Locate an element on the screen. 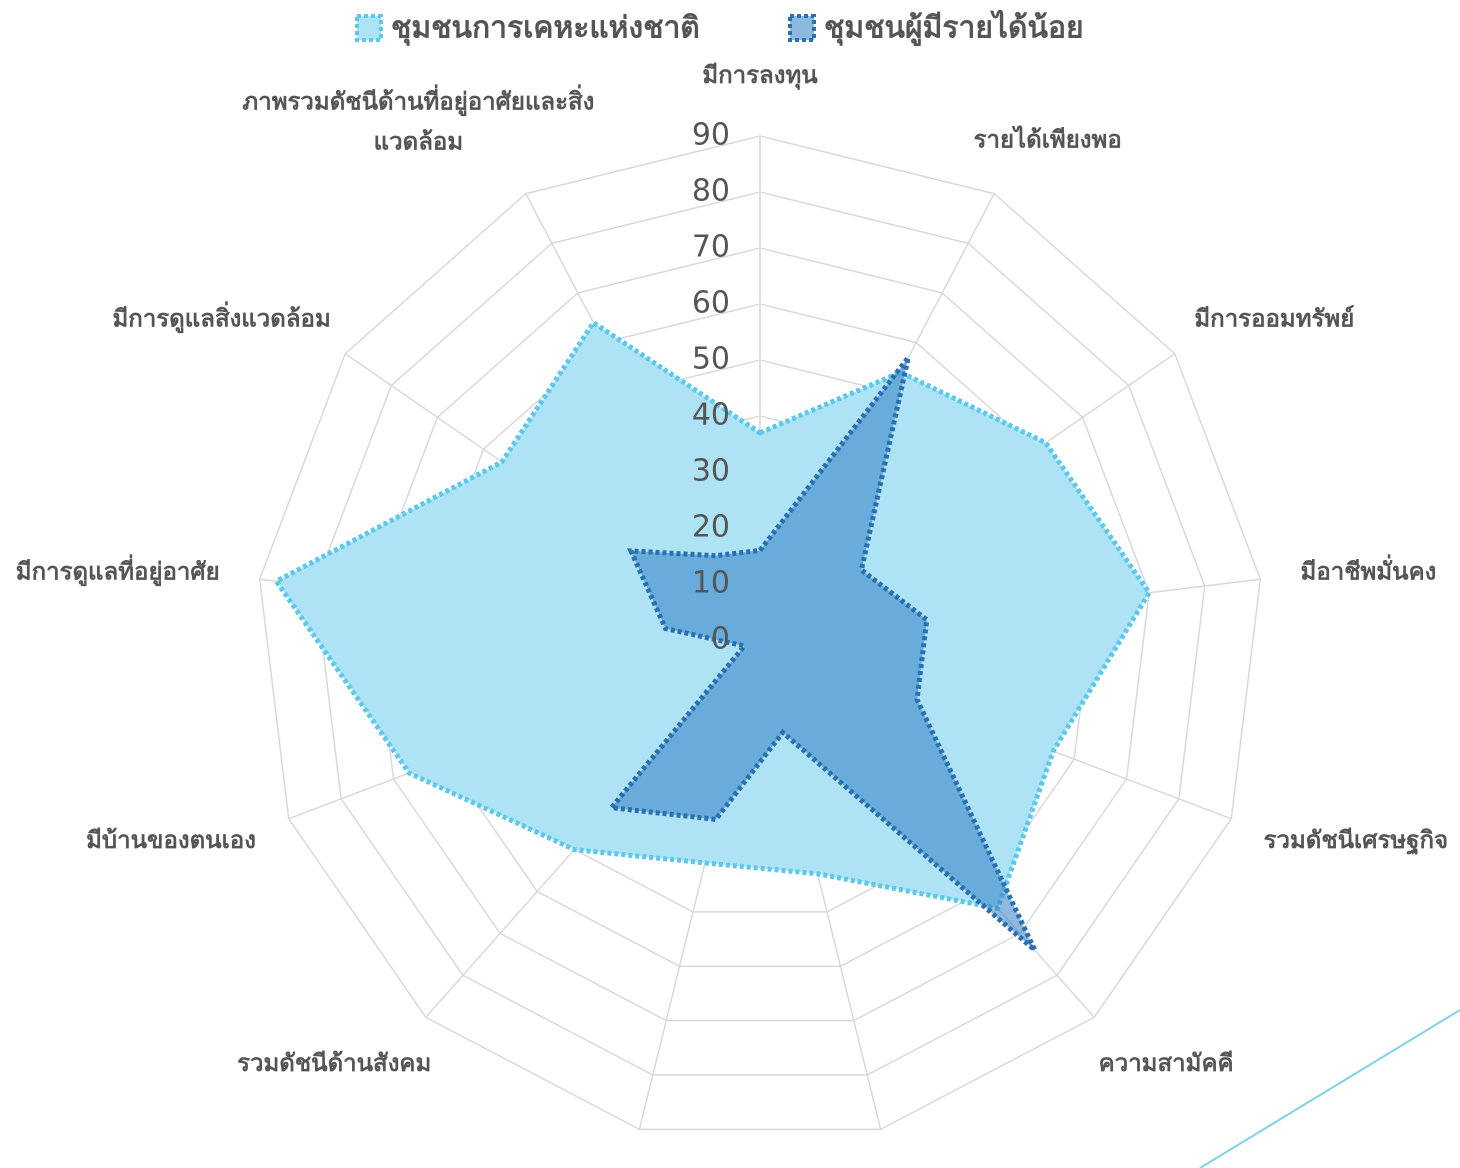 This screenshot has height=1168, width=1460. legend-item: ชุมชนผู้มีรายได้น้อย is located at coordinates (936, 28).